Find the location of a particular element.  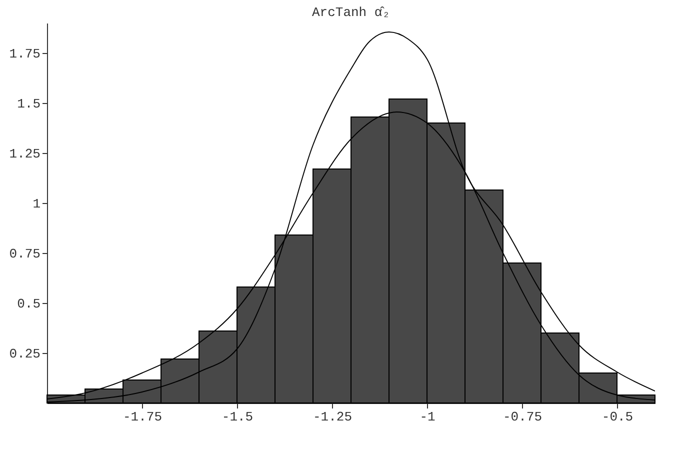

x-tick-label: -1.5 is located at coordinates (238, 417).